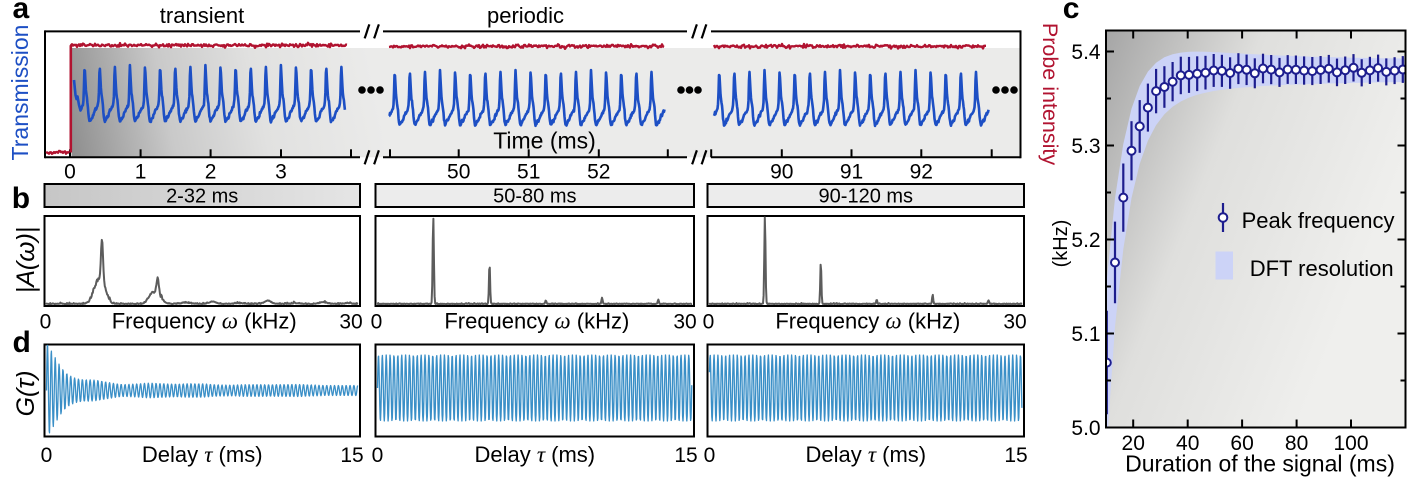  What do you see at coordinates (1085, 428) in the screenshot?
I see `svg-text: 5.0` at bounding box center [1085, 428].